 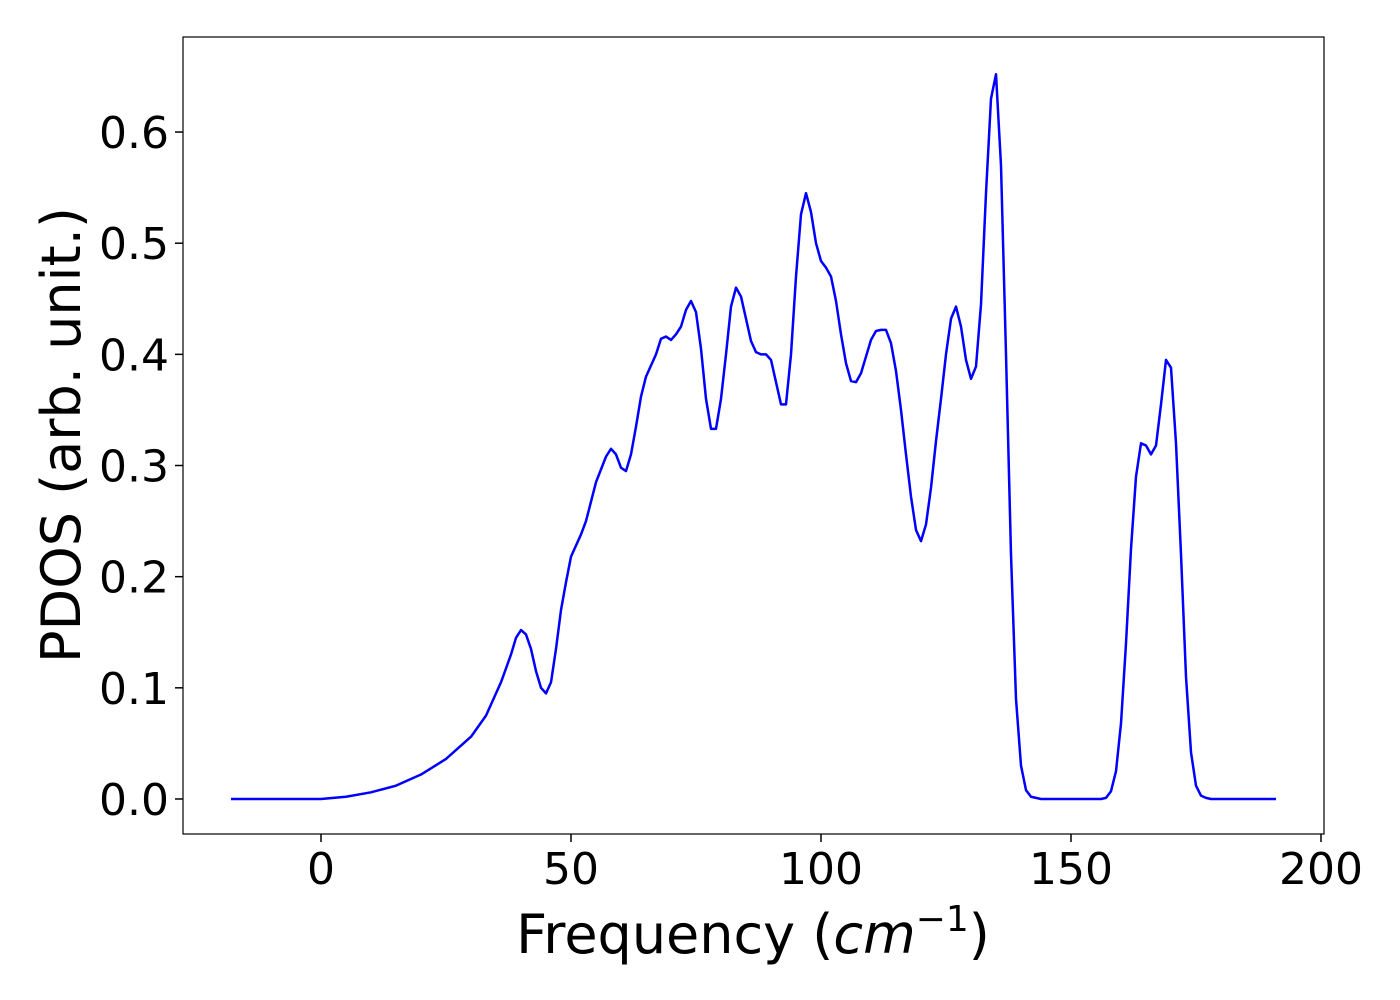 What do you see at coordinates (134, 244) in the screenshot?
I see `y-tick-label: 0.5` at bounding box center [134, 244].